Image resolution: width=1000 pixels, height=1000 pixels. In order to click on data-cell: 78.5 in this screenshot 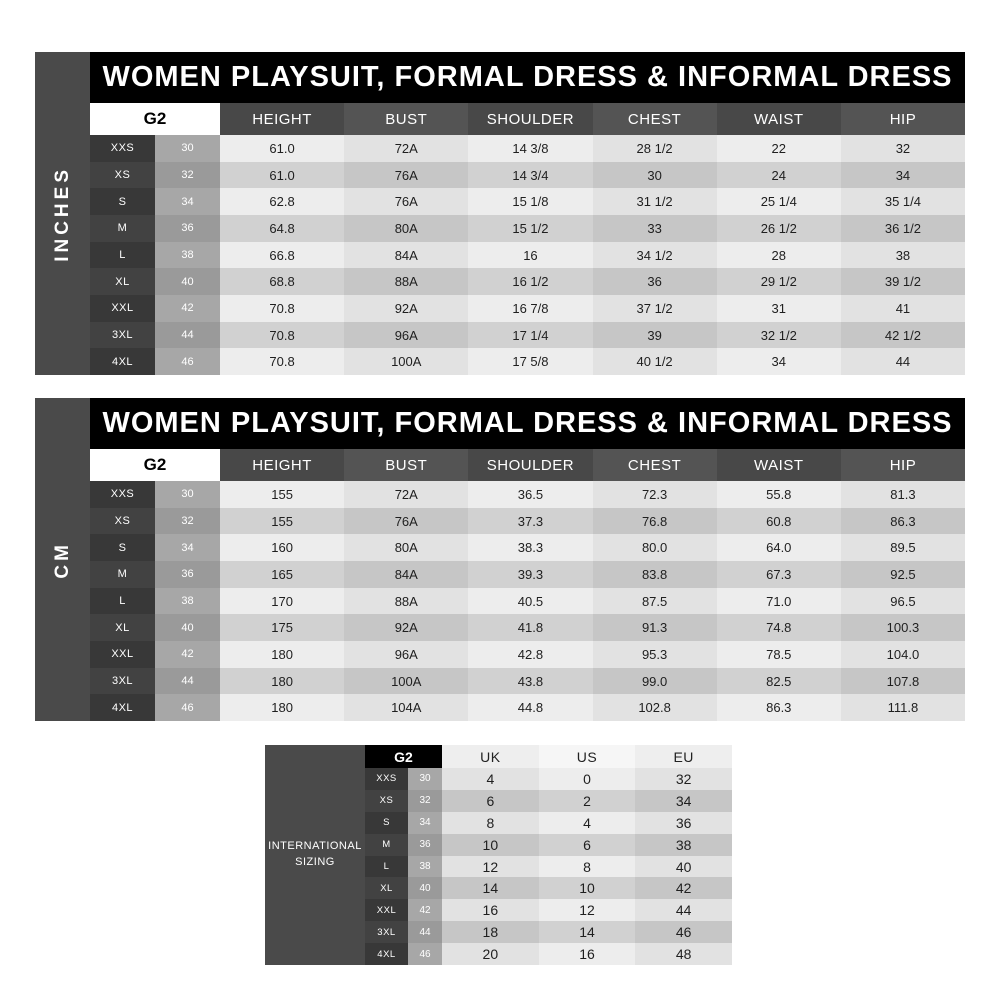, I will do `click(778, 654)`.